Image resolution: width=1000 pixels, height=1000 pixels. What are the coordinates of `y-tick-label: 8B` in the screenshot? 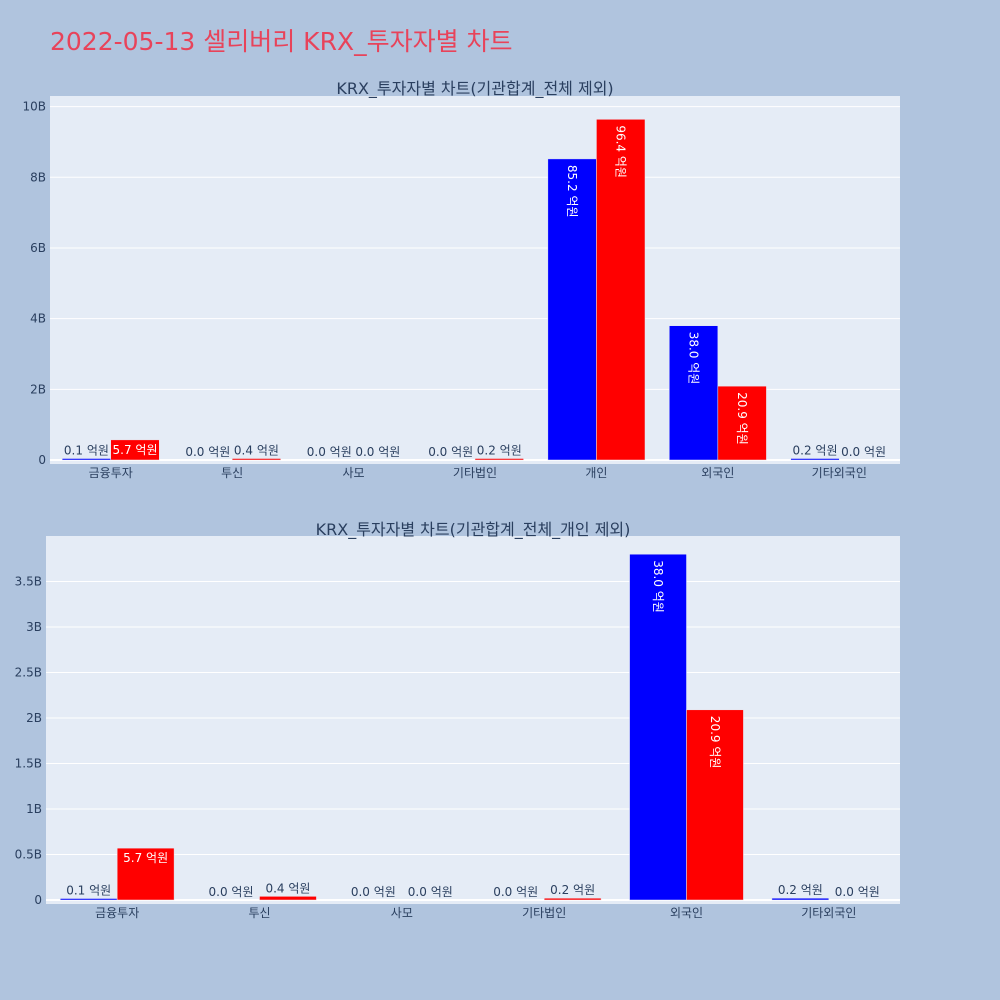 It's located at (38, 177).